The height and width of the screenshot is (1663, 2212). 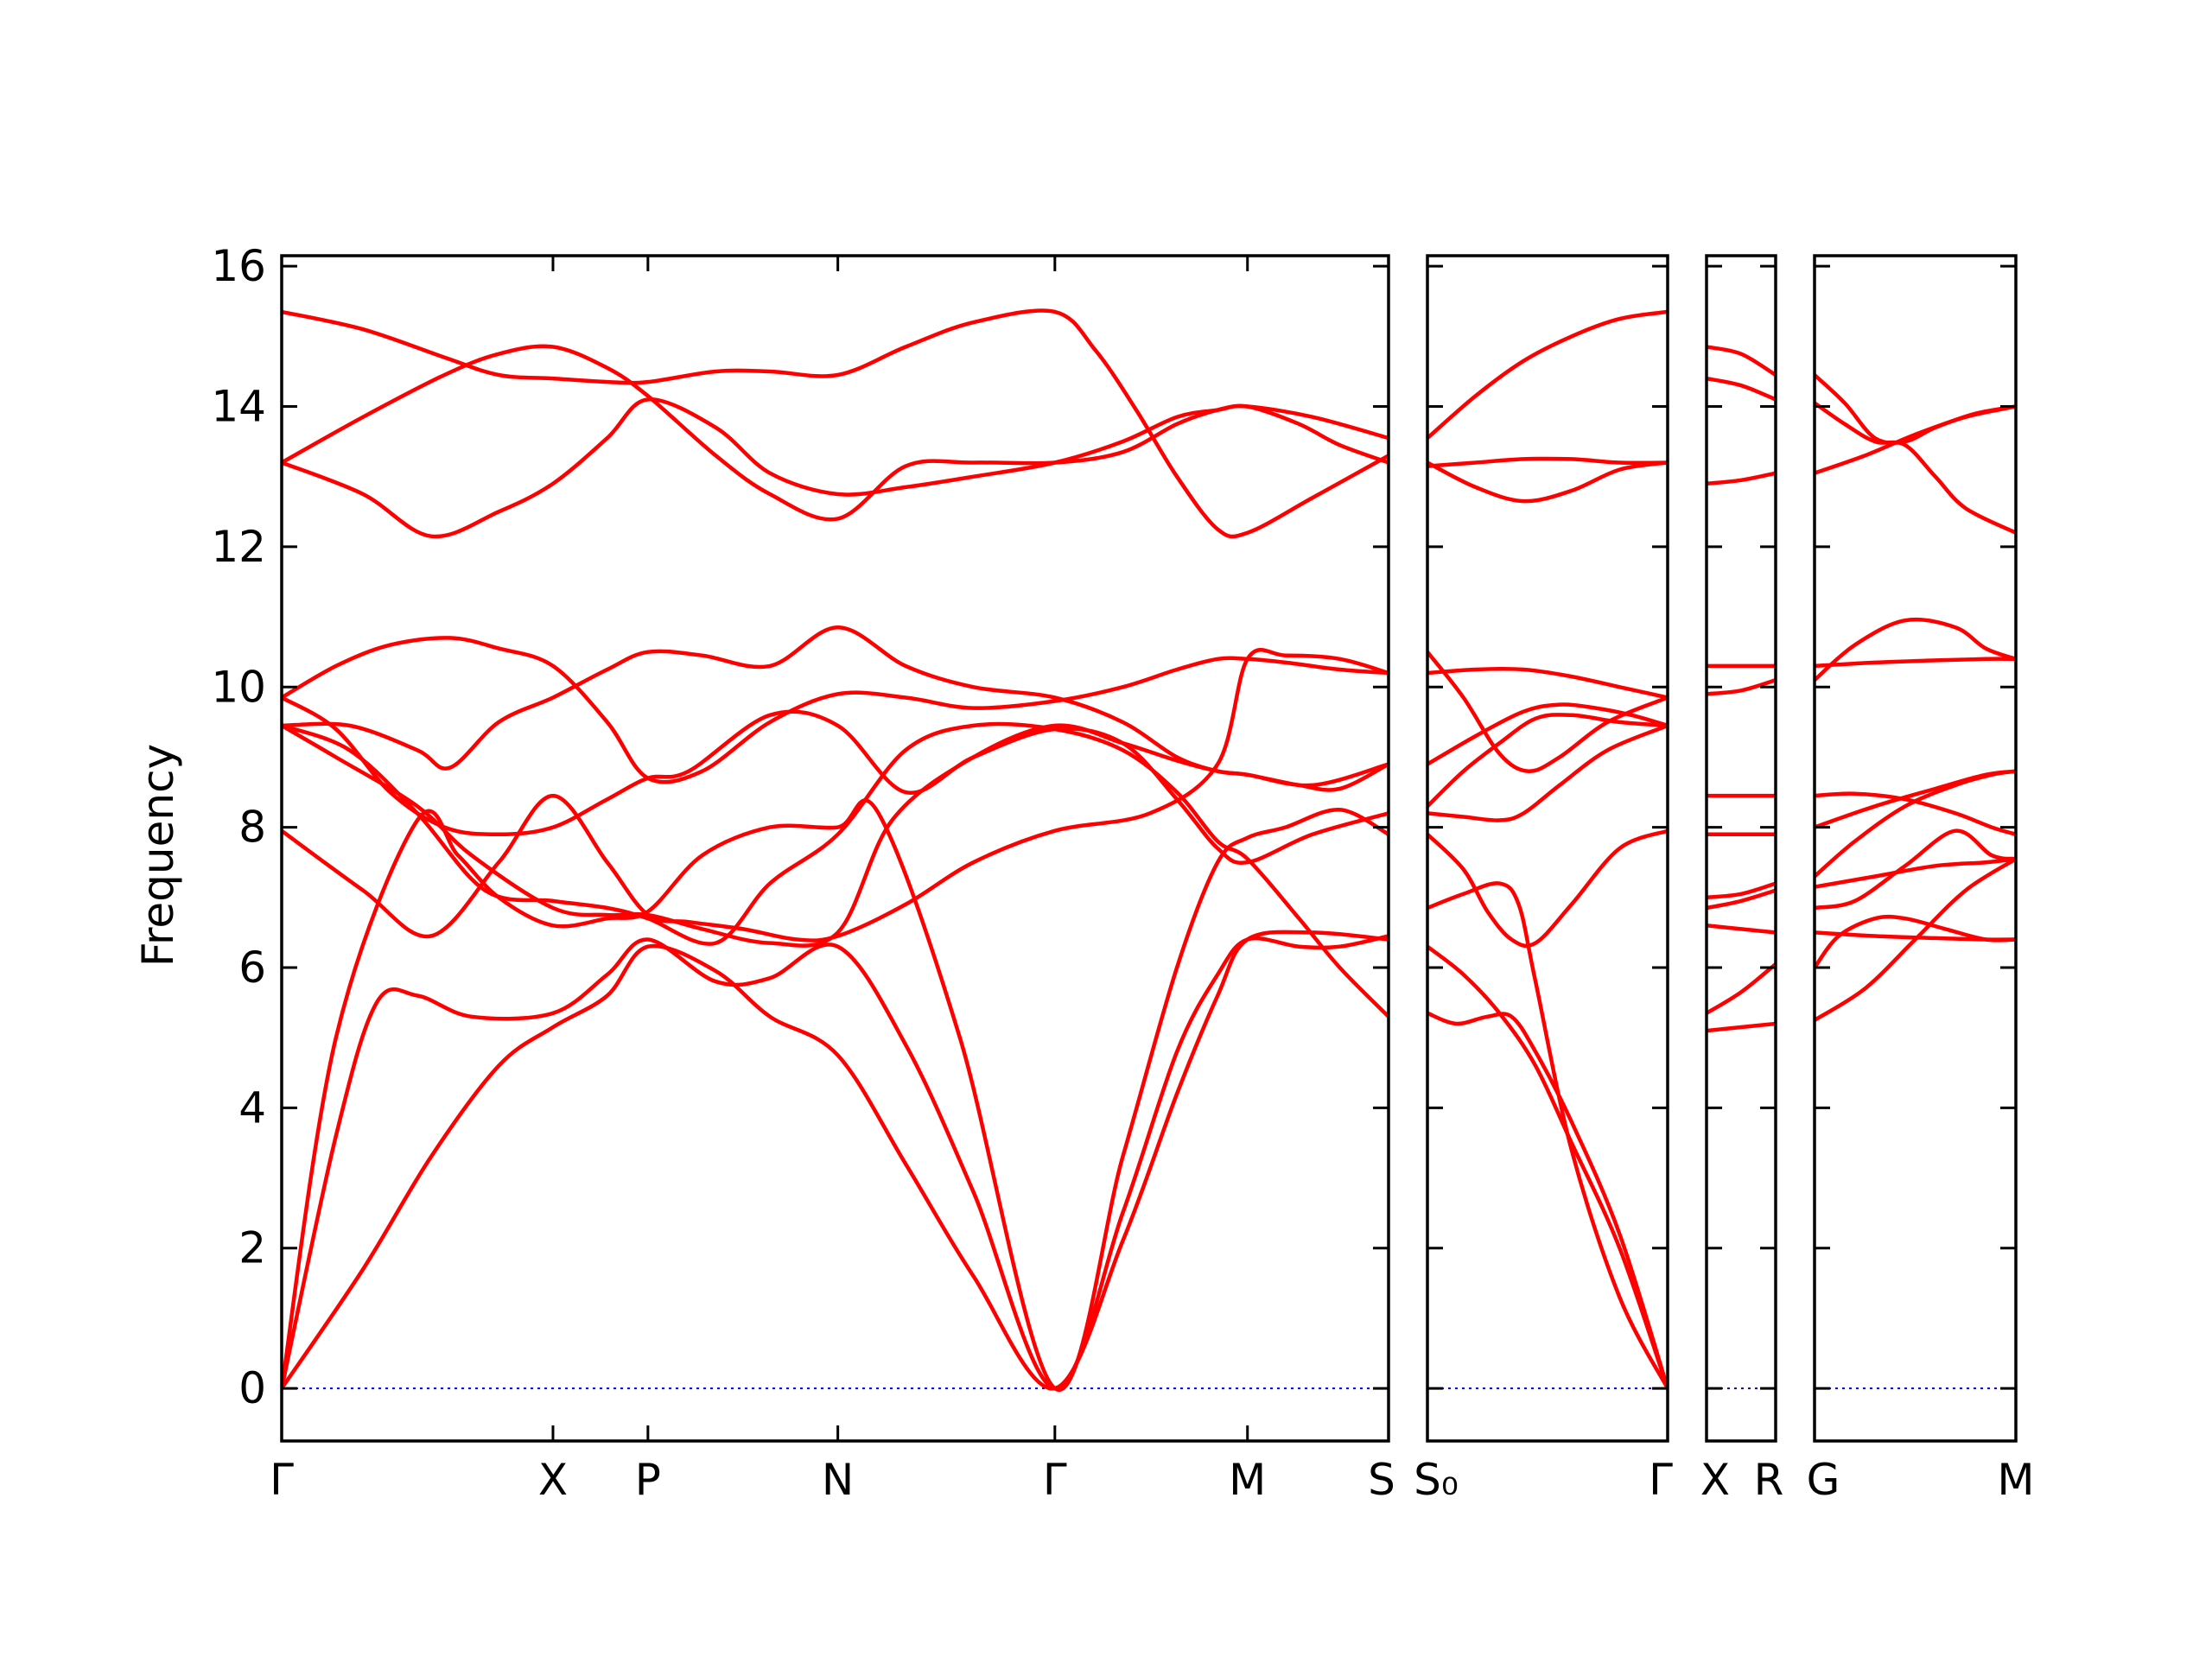 What do you see at coordinates (1381, 1480) in the screenshot?
I see `x-tick-label: S` at bounding box center [1381, 1480].